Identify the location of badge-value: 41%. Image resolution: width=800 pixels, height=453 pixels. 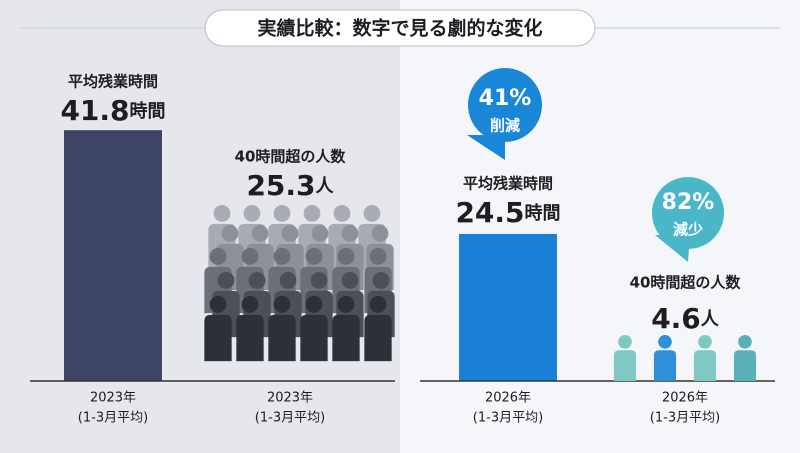
(505, 98).